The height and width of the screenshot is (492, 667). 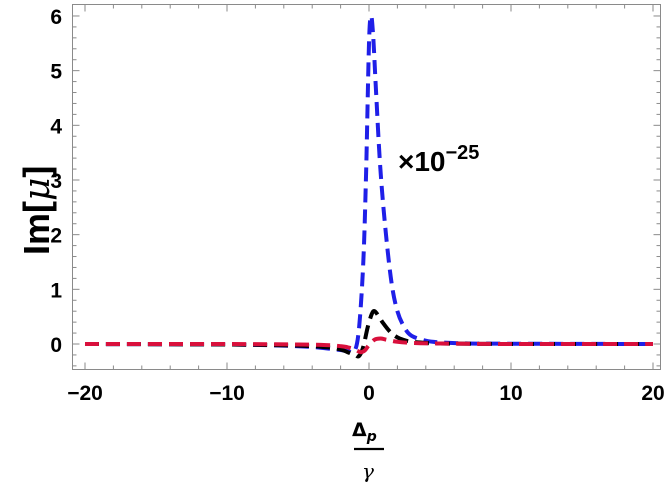 I want to click on x-tick-labels: −20 −10 0 10 20, so click(x=365, y=393).